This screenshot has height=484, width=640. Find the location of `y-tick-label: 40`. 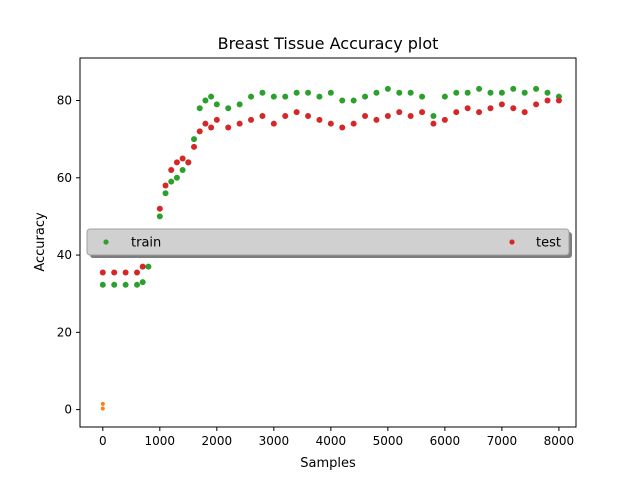

y-tick-label: 40 is located at coordinates (64, 255).